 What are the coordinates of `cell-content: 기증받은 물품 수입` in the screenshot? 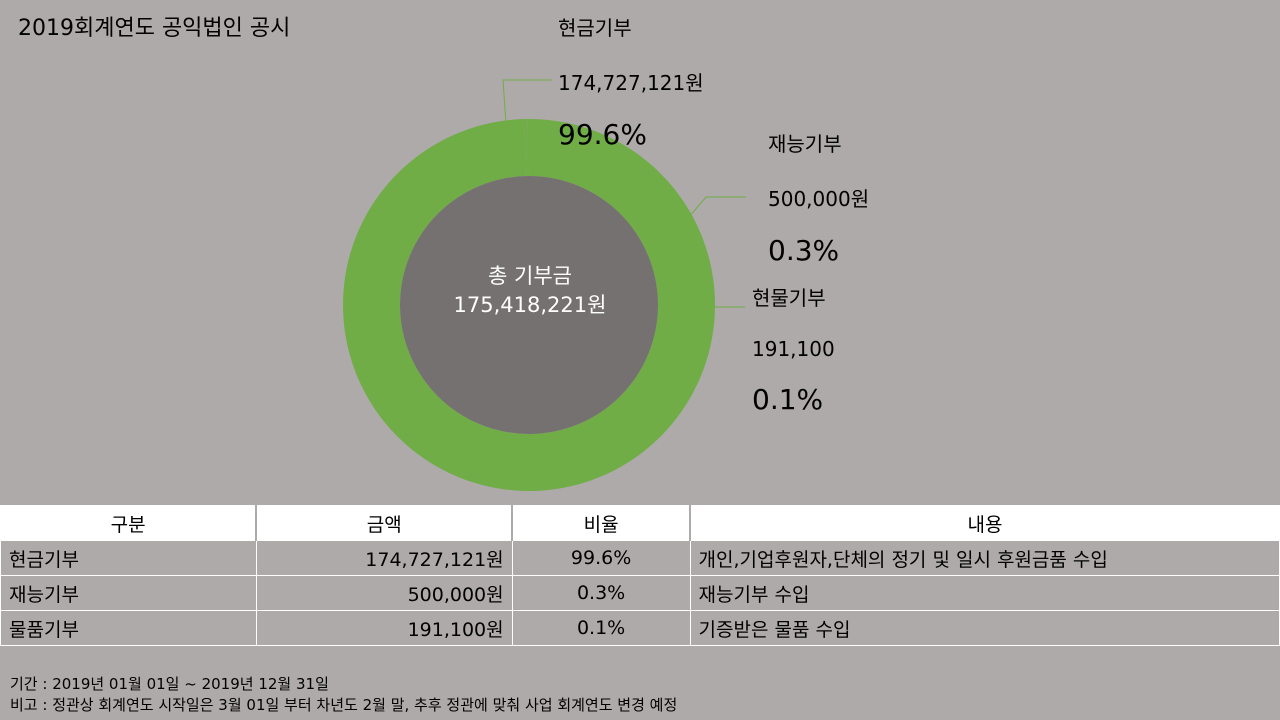 It's located at (984, 628).